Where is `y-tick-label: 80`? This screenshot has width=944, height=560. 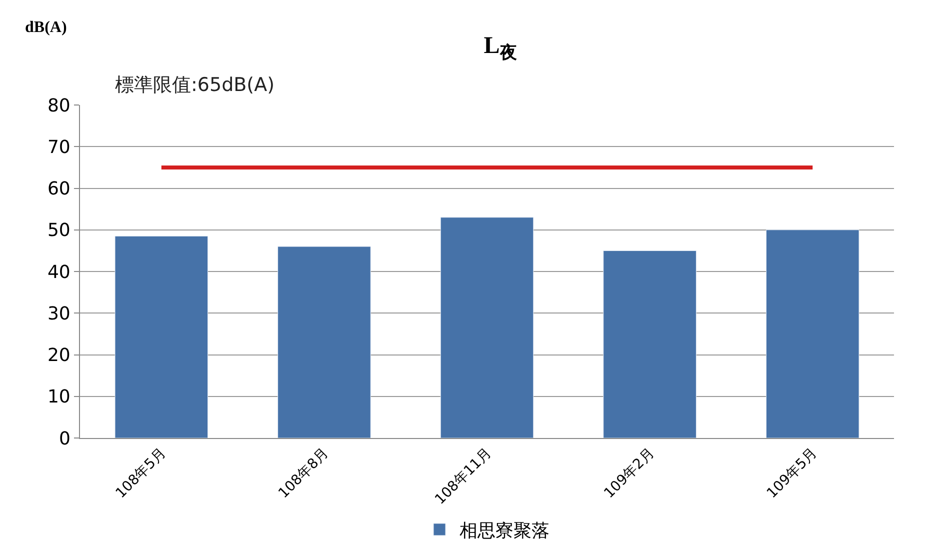 y-tick-label: 80 is located at coordinates (58, 105).